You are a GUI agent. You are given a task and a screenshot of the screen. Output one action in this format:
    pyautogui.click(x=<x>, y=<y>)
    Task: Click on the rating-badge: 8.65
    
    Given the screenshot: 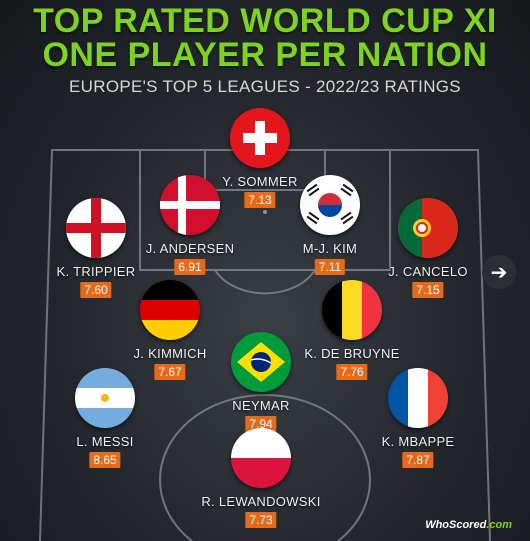 What is the action you would take?
    pyautogui.click(x=105, y=460)
    